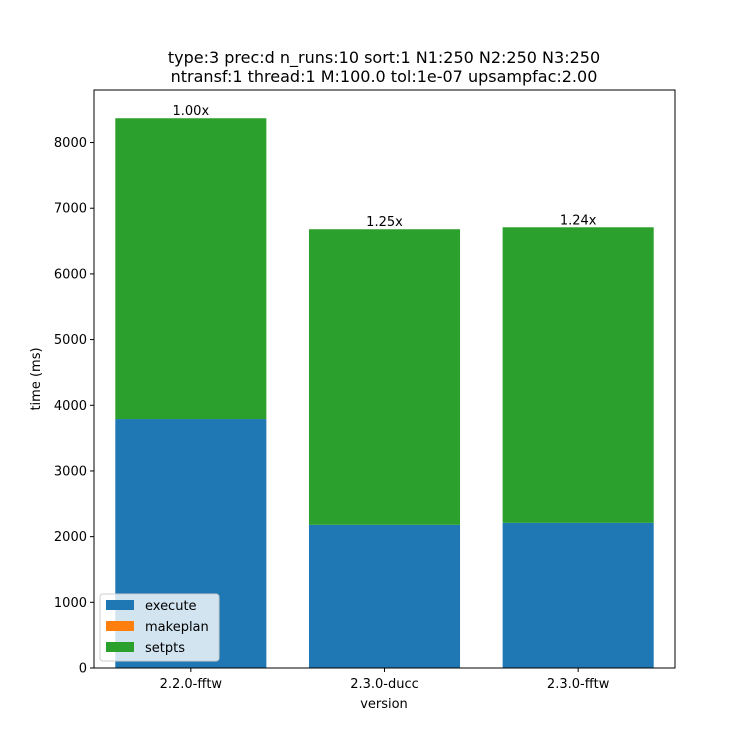 This screenshot has width=750, height=750. What do you see at coordinates (120, 626) in the screenshot?
I see `legend-swatch-makeplan` at bounding box center [120, 626].